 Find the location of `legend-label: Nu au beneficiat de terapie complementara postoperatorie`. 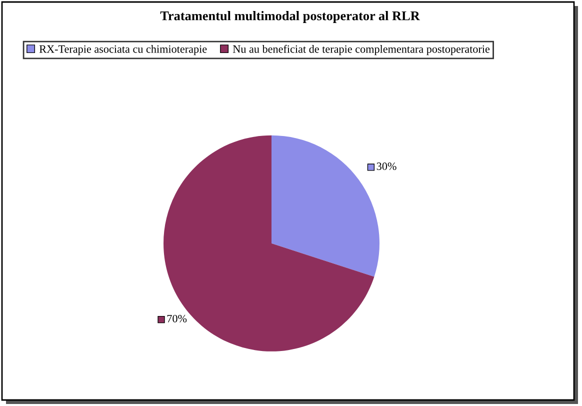

legend-label: Nu au beneficiat de terapie complementara postoperatorie is located at coordinates (361, 50).